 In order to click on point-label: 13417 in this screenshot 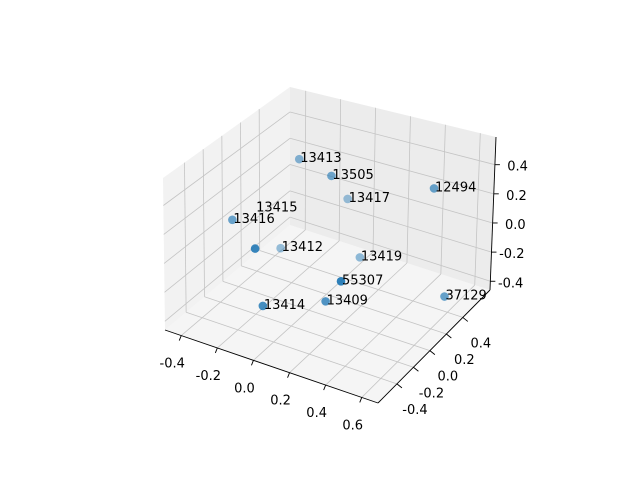, I will do `click(369, 198)`.